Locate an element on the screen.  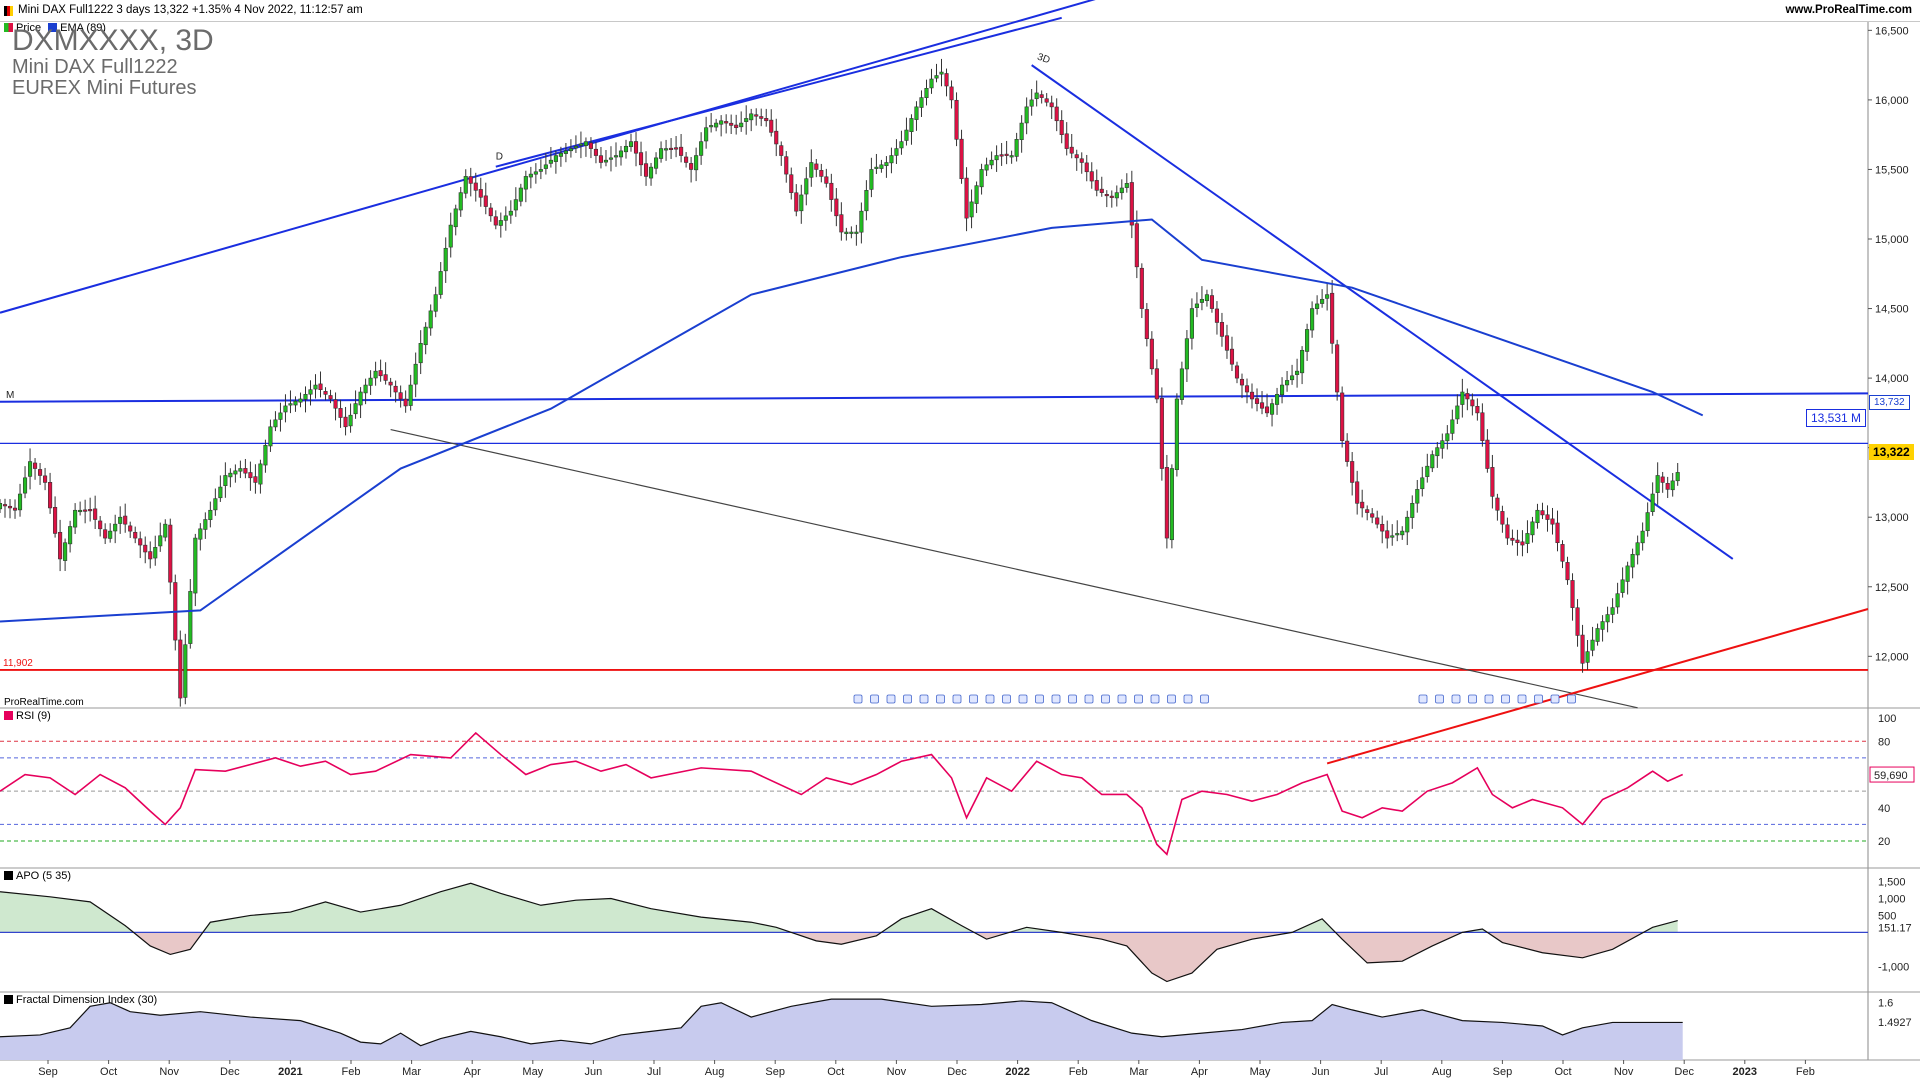
time-tick-label: Nov is located at coordinates (897, 1072).